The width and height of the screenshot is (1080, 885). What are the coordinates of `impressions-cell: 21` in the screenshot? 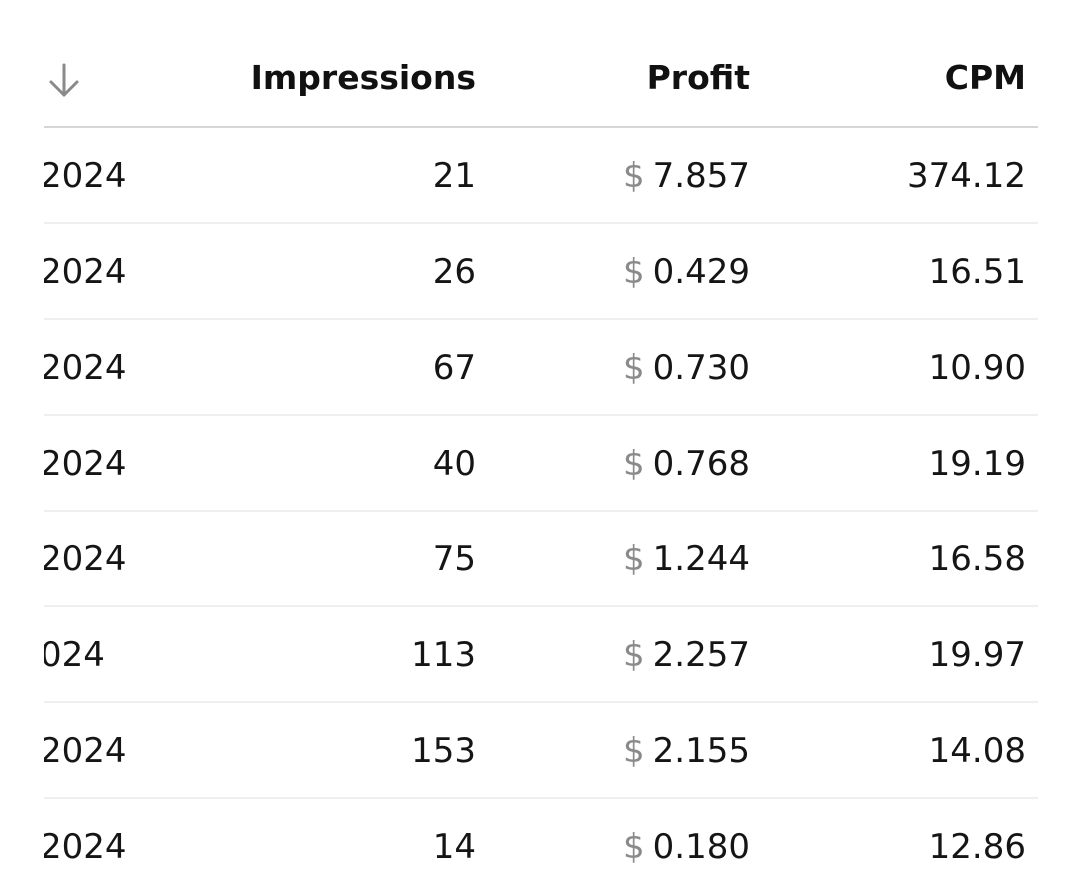 It's located at (454, 176).